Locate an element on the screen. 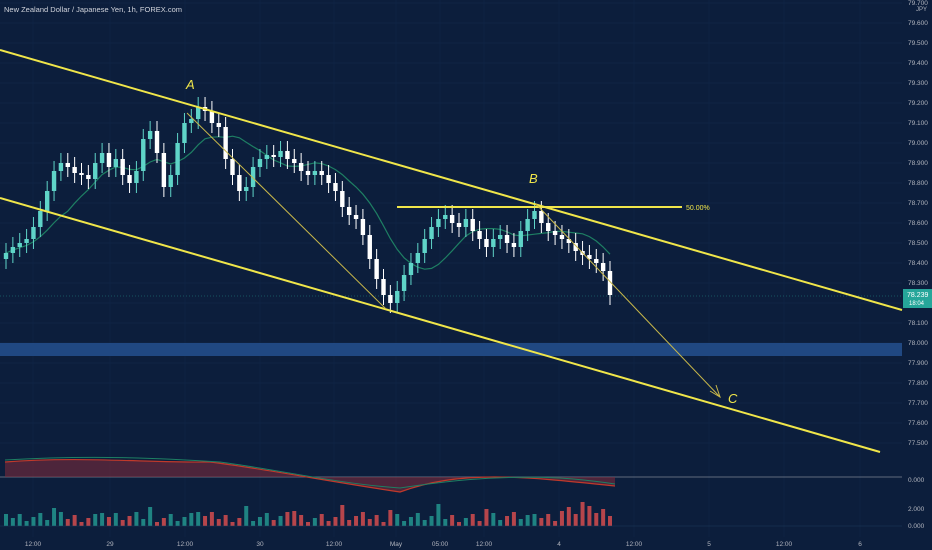  price-tick-label: 77.700 is located at coordinates (918, 403).